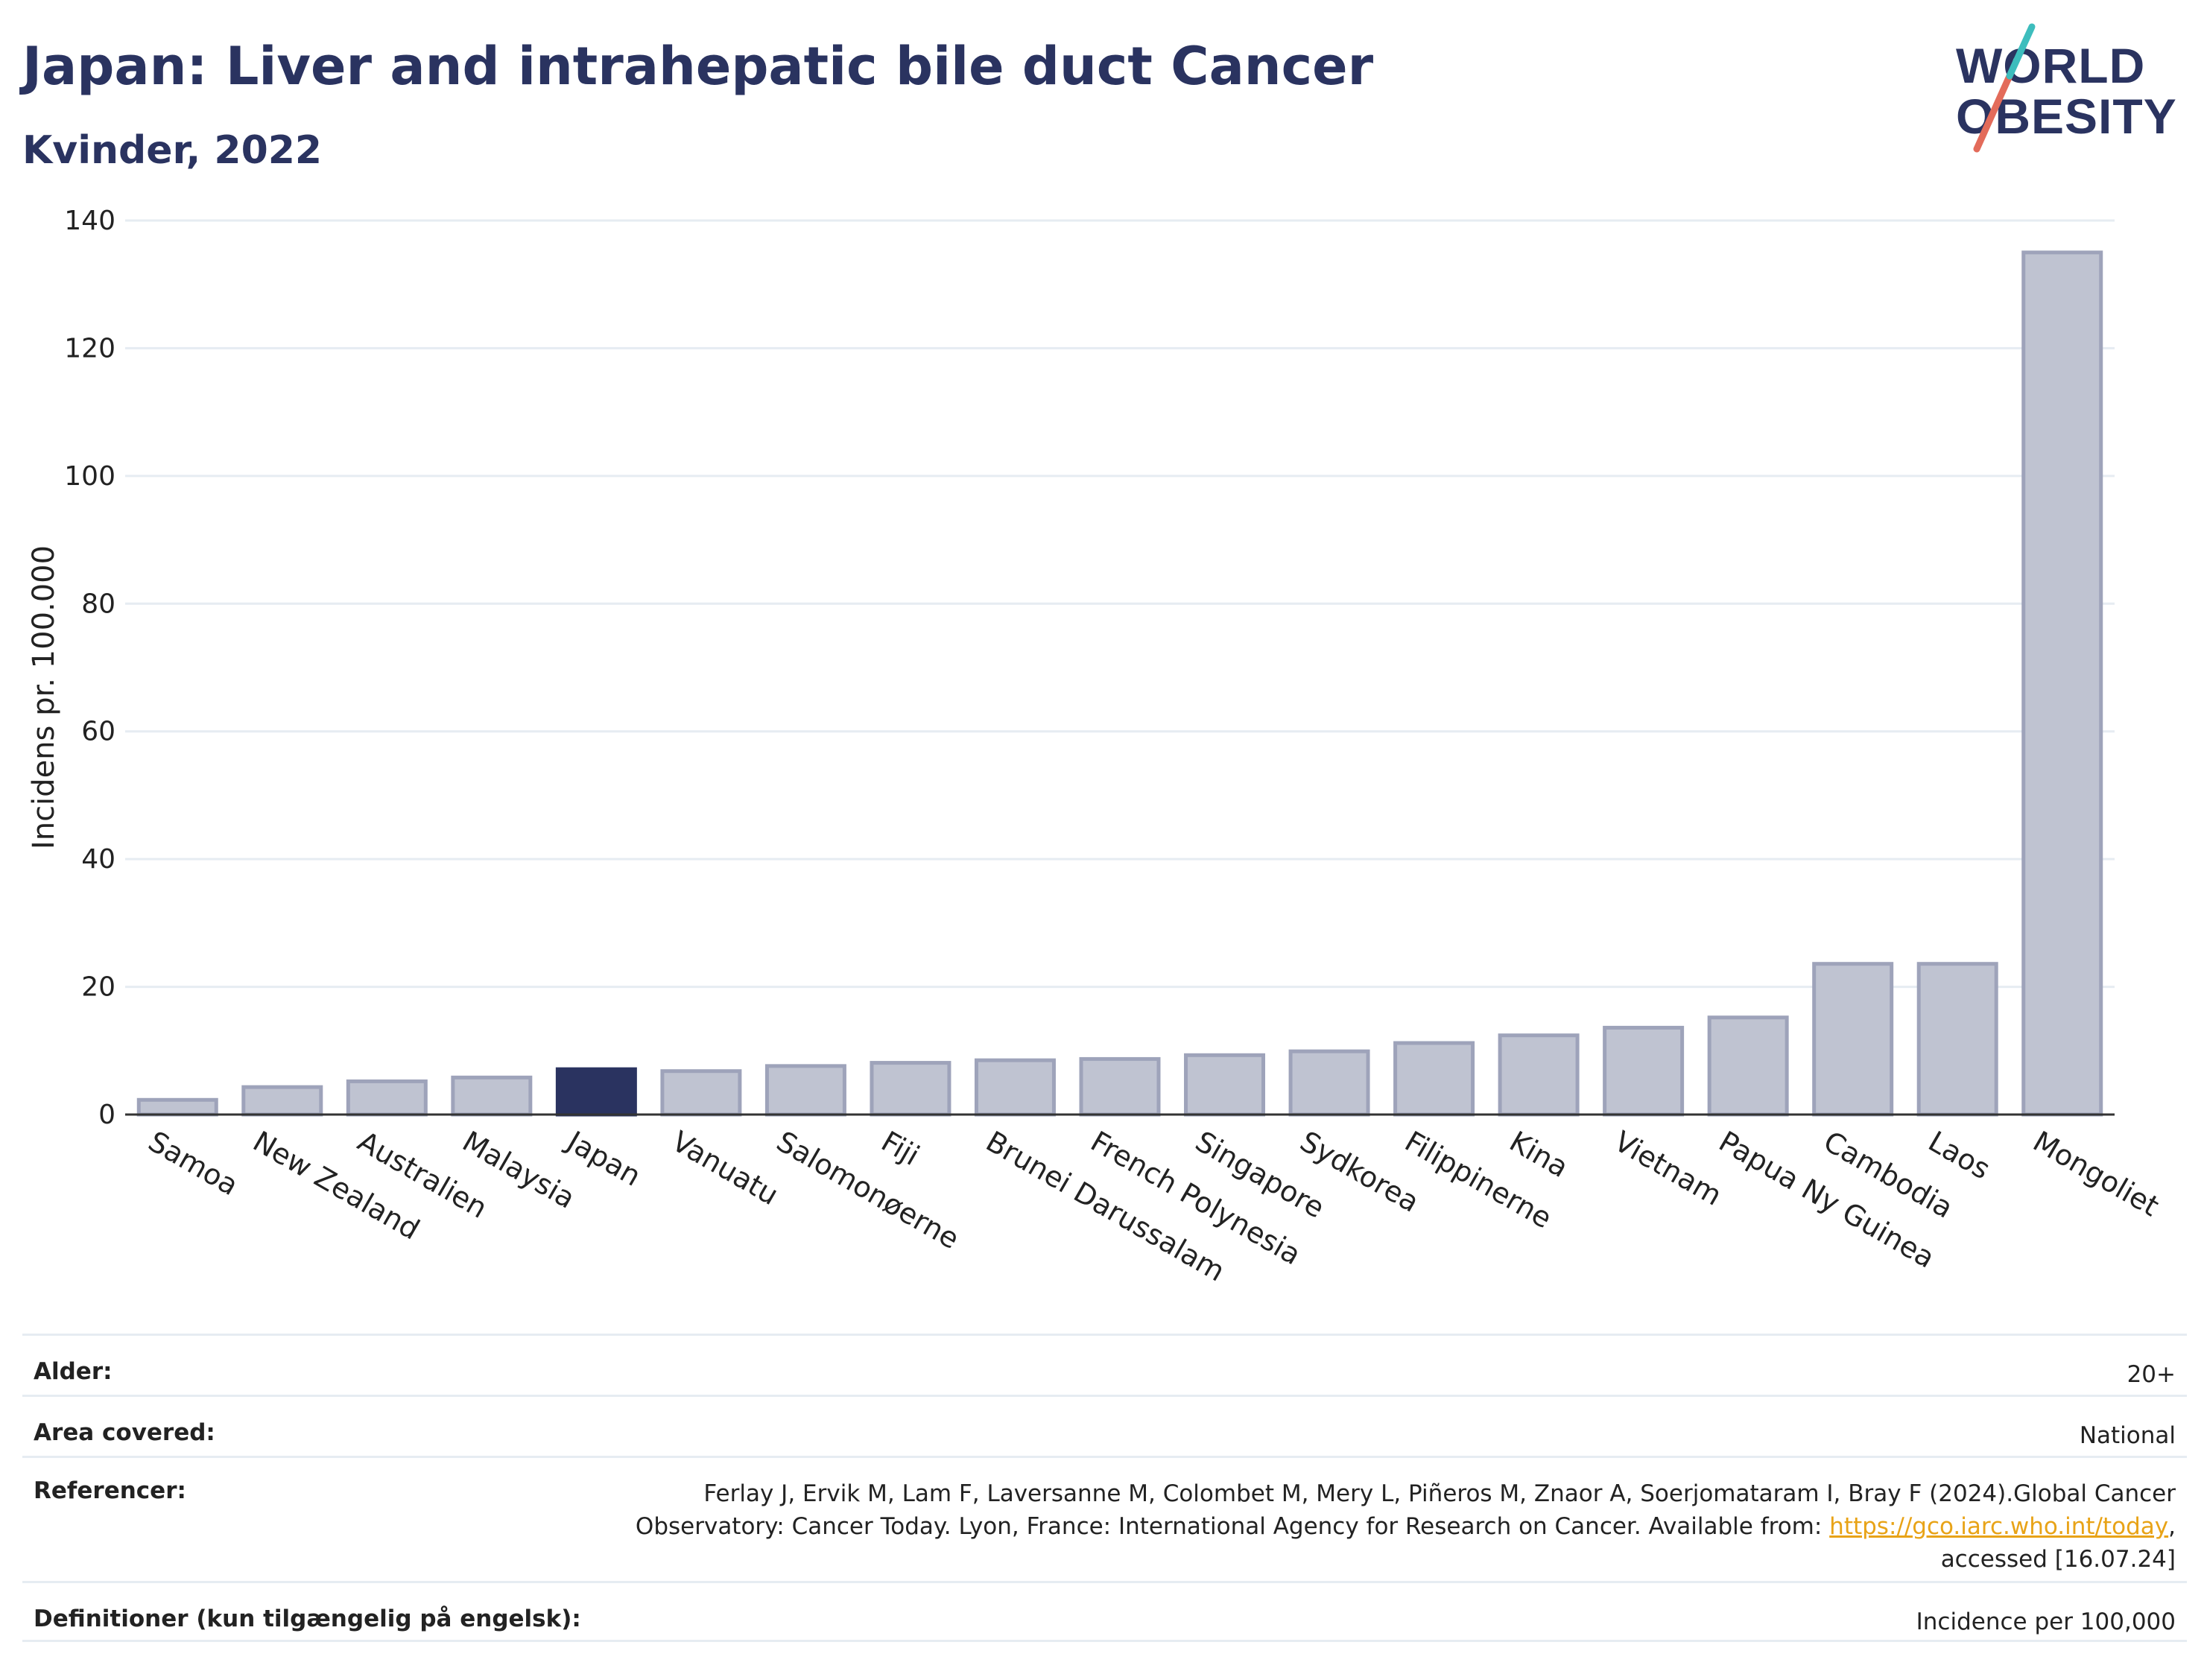  What do you see at coordinates (1329, 1083) in the screenshot?
I see `bar-sydkorea` at bounding box center [1329, 1083].